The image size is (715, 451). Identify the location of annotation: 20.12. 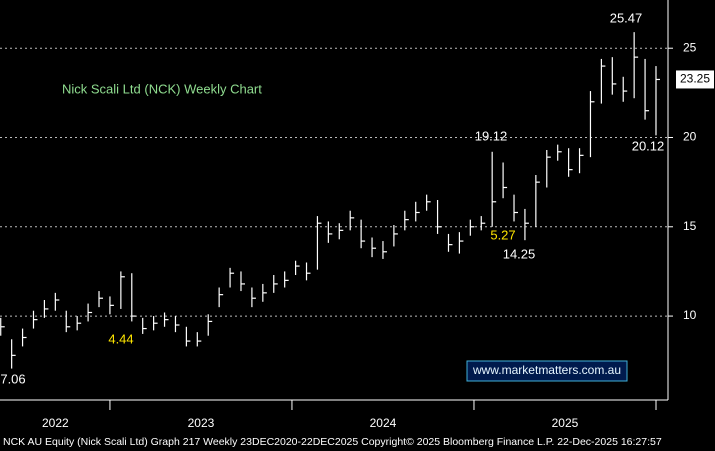
(648, 145).